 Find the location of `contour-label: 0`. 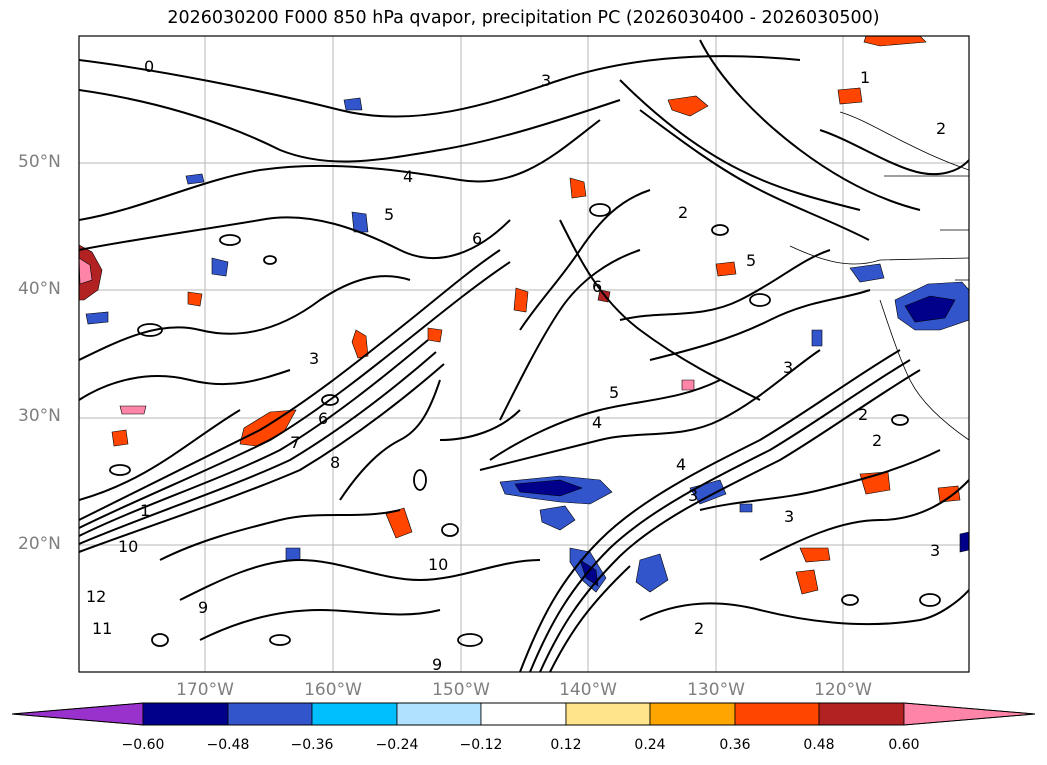

contour-label: 0 is located at coordinates (149, 66).